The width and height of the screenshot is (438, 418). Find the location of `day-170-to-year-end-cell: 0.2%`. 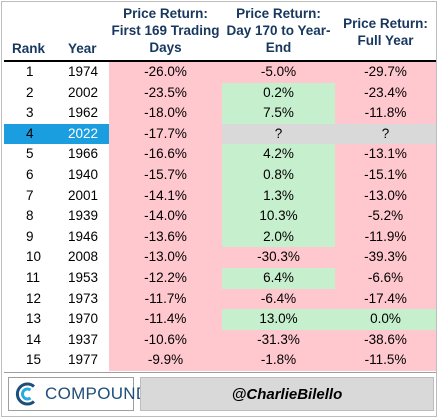

day-170-to-year-end-cell: 0.2% is located at coordinates (278, 93).